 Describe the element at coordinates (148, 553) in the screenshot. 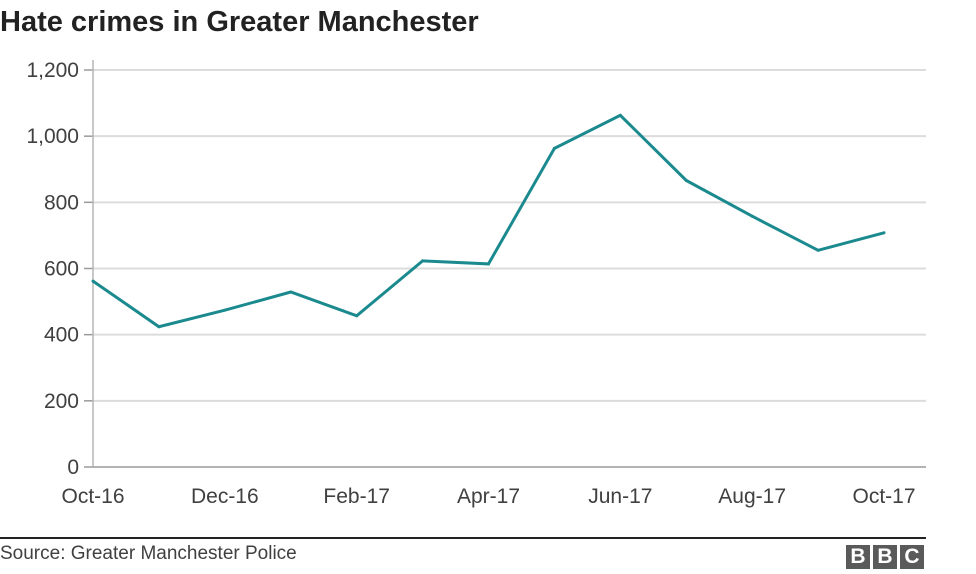

I see `source-note: Source: Greater Manchester Police` at that location.